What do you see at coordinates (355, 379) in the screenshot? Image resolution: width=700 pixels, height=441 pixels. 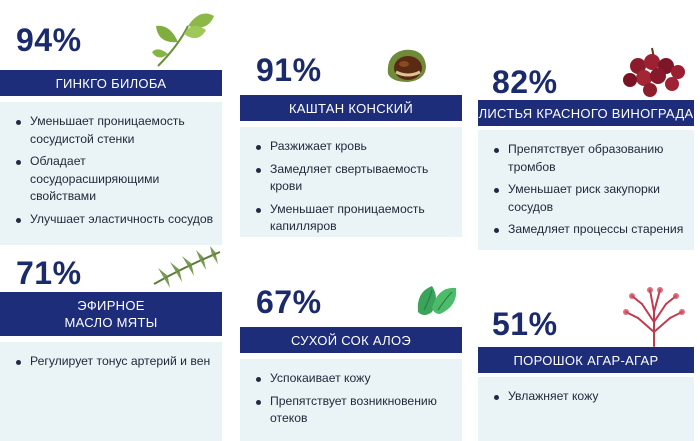 I see `benefit-item: Успокаивает кожу` at bounding box center [355, 379].